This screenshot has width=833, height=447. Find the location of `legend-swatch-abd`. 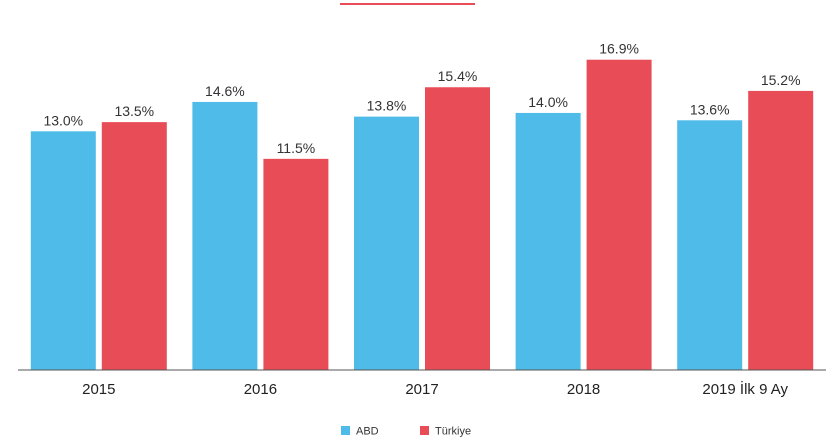

legend-swatch-abd is located at coordinates (345, 430).